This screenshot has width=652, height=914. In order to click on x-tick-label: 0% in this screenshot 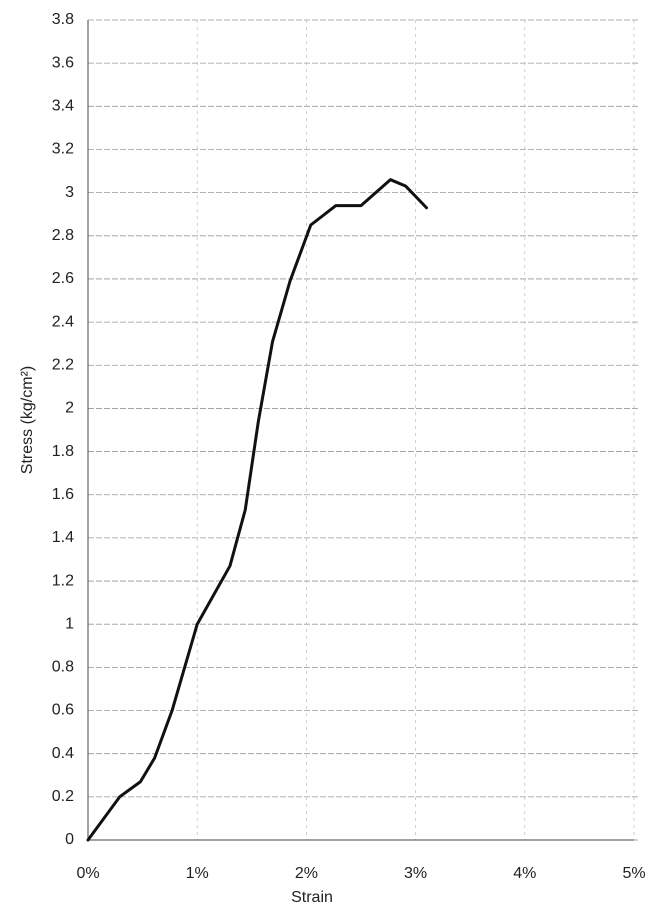, I will do `click(87, 873)`.